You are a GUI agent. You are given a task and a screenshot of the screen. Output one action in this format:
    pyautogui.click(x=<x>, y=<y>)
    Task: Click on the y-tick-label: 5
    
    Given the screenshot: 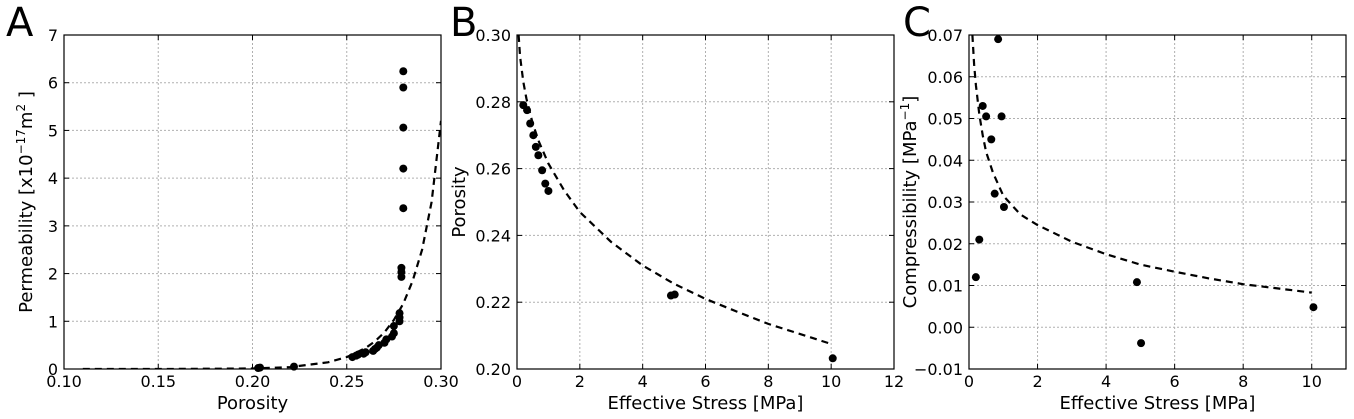 What is the action you would take?
    pyautogui.click(x=53, y=130)
    